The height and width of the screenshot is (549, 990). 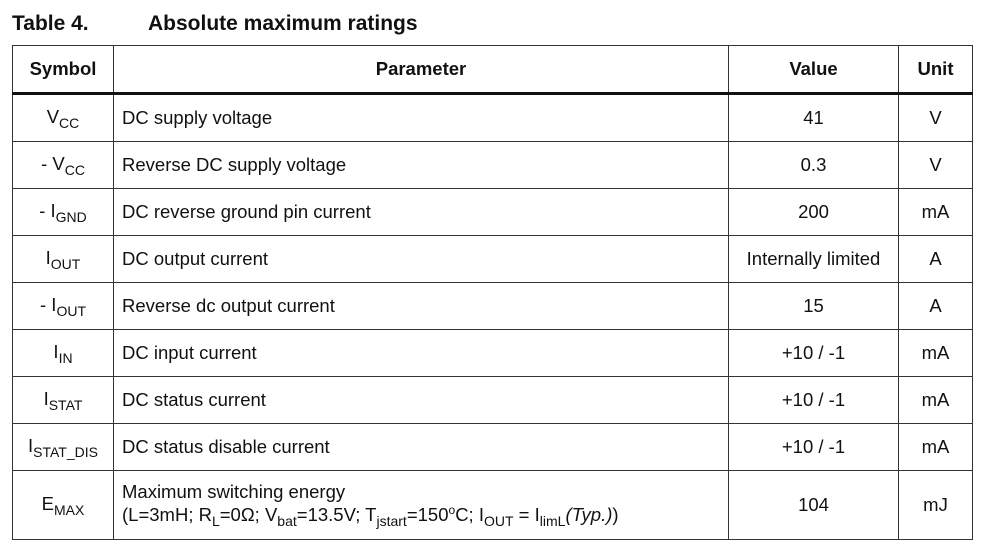 I want to click on parameter-text: DC status current, so click(x=194, y=399).